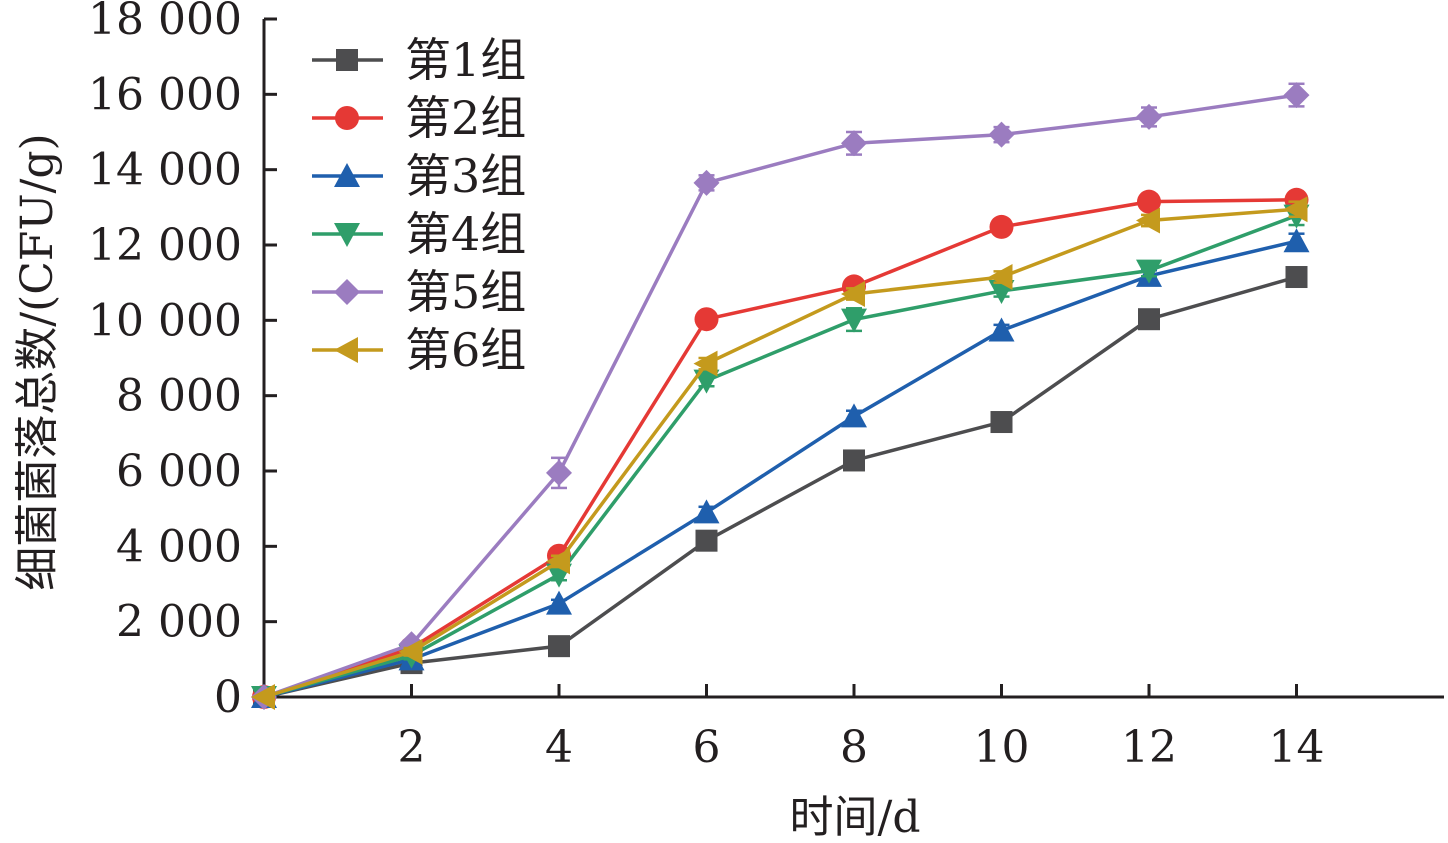 The image size is (1448, 843). I want to click on x-tick-label: 6, so click(707, 747).